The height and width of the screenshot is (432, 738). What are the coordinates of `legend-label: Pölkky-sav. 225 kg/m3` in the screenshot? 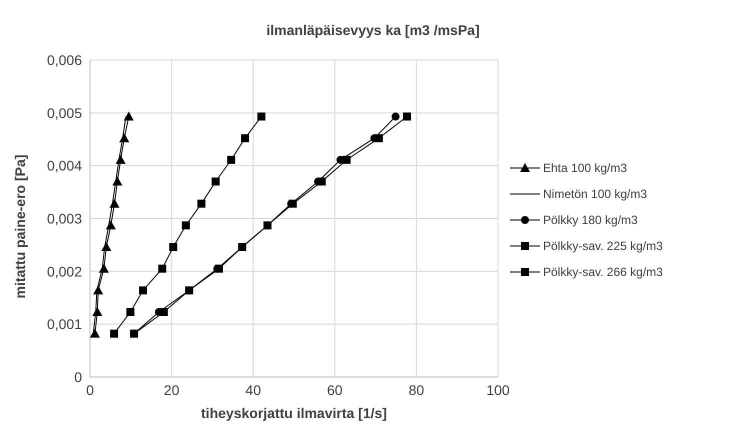 It's located at (603, 246).